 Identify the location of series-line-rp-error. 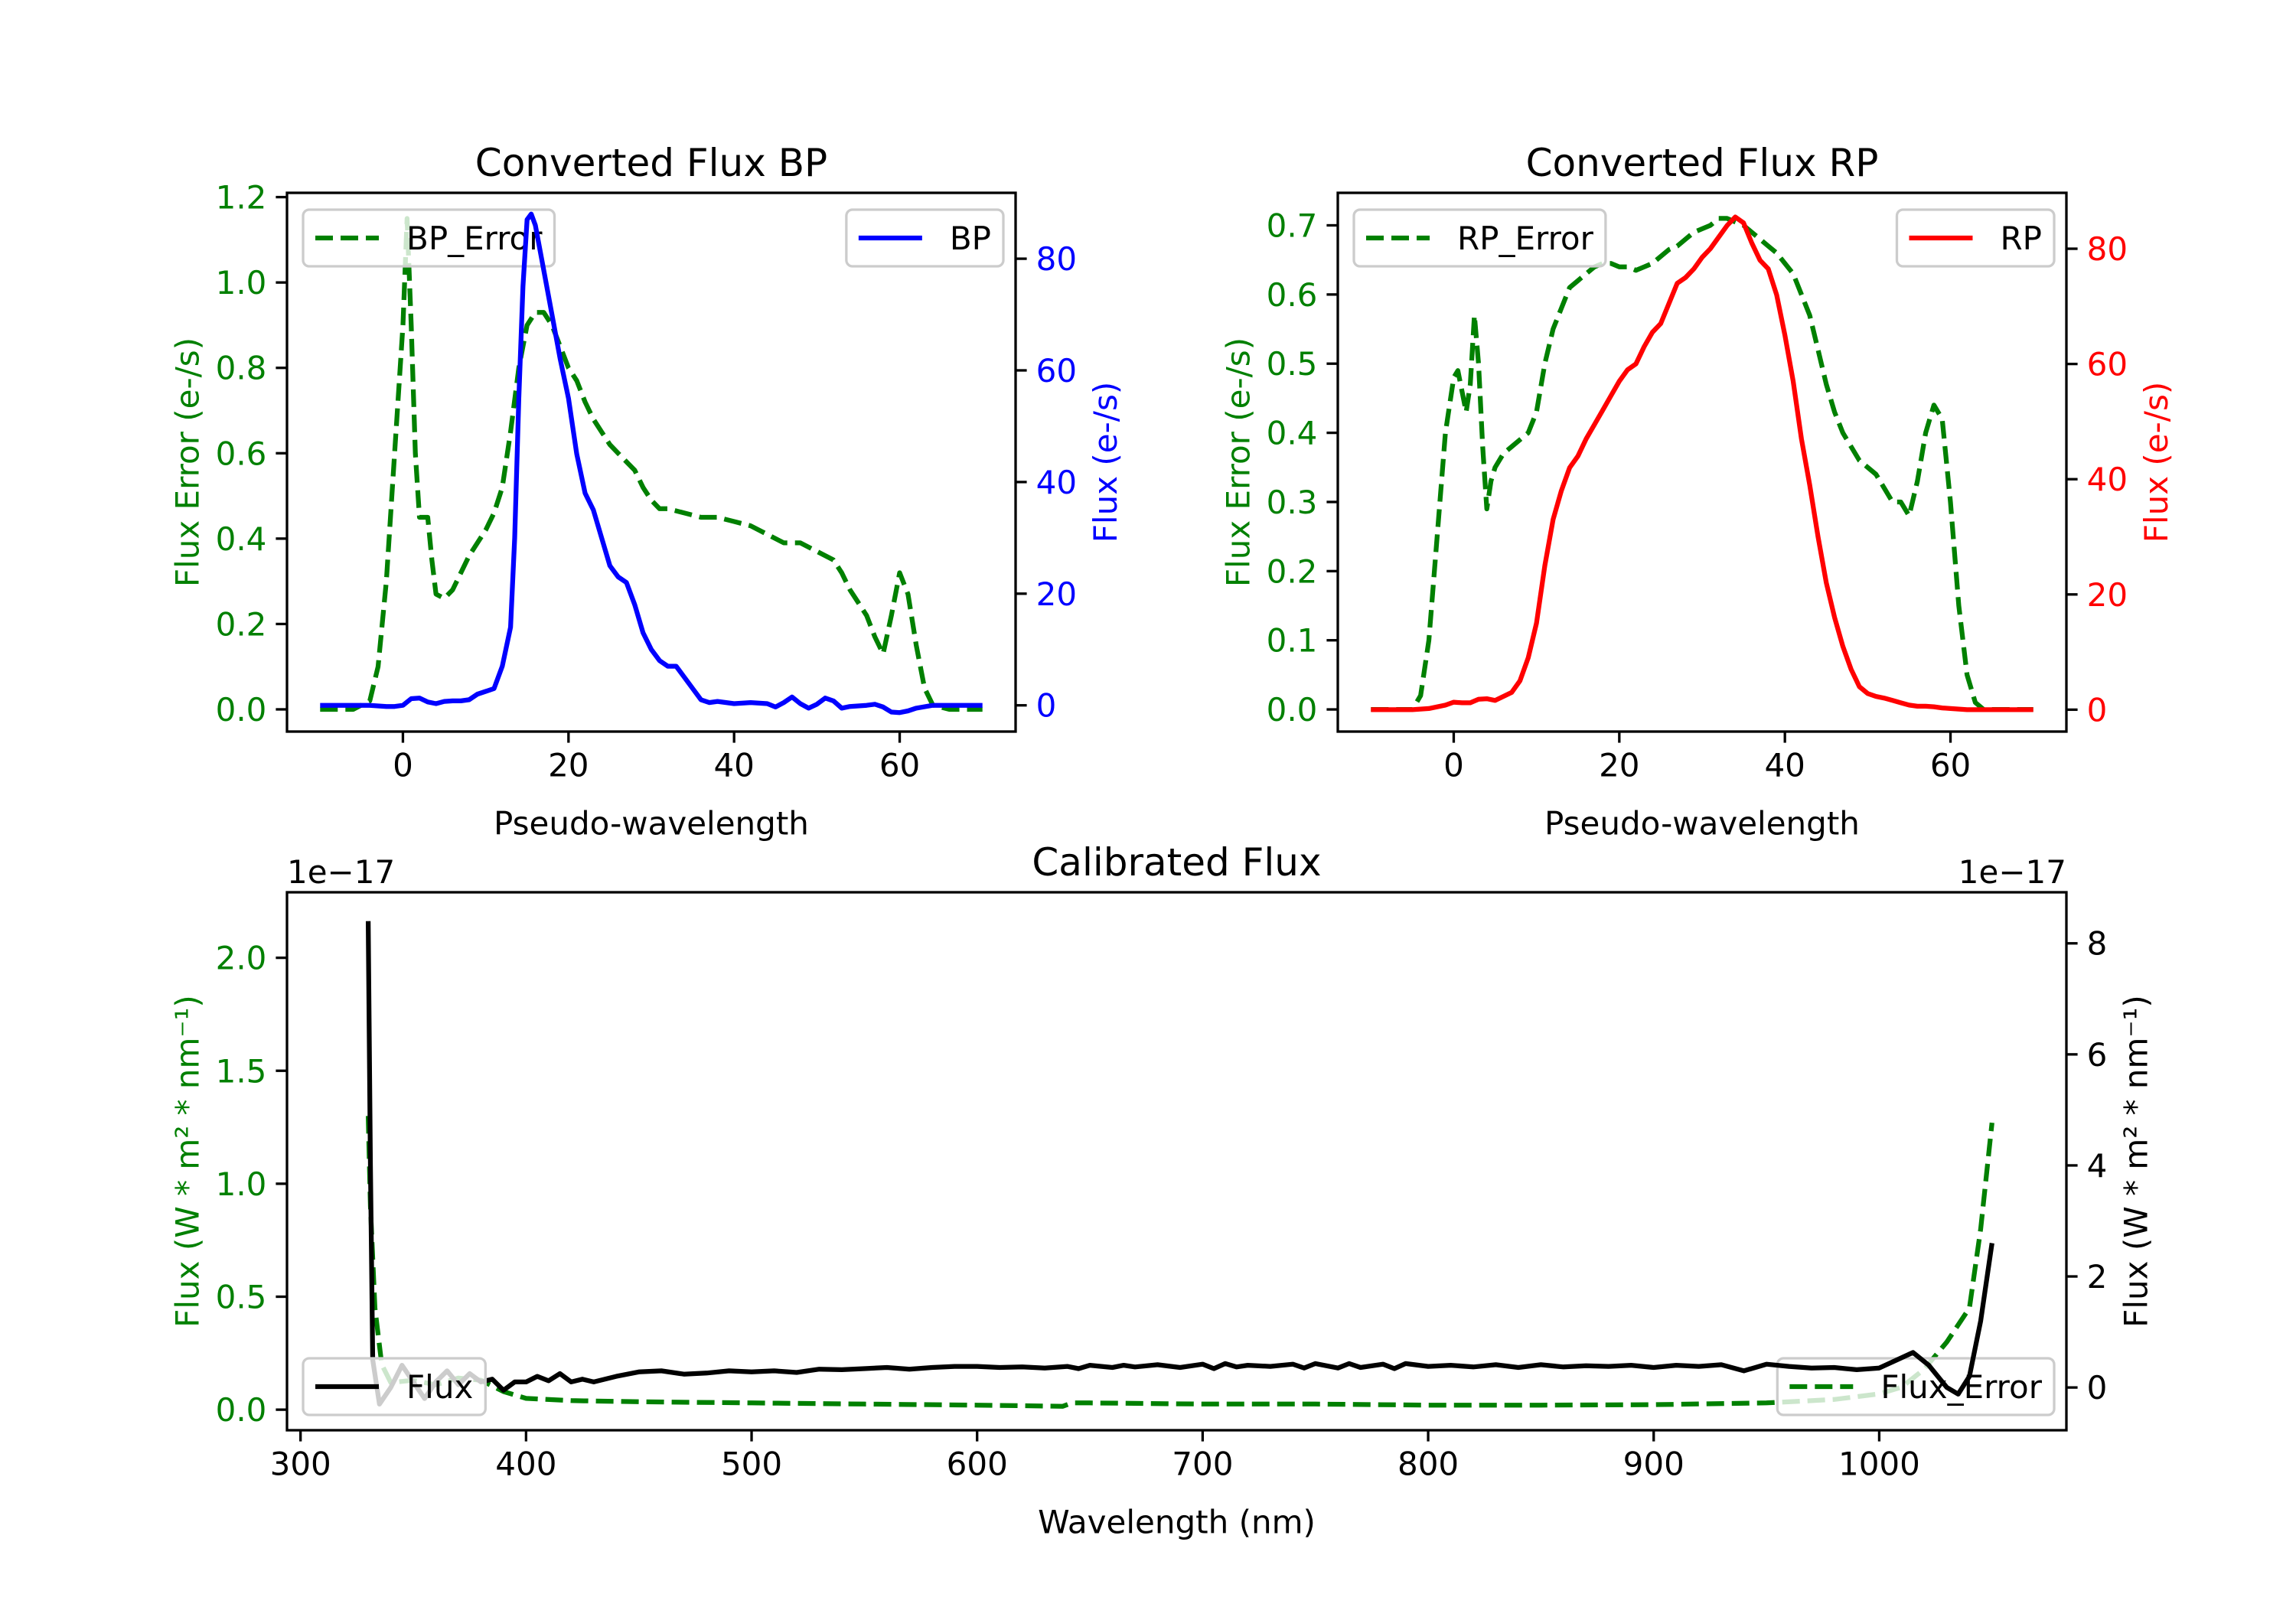
(1702, 464).